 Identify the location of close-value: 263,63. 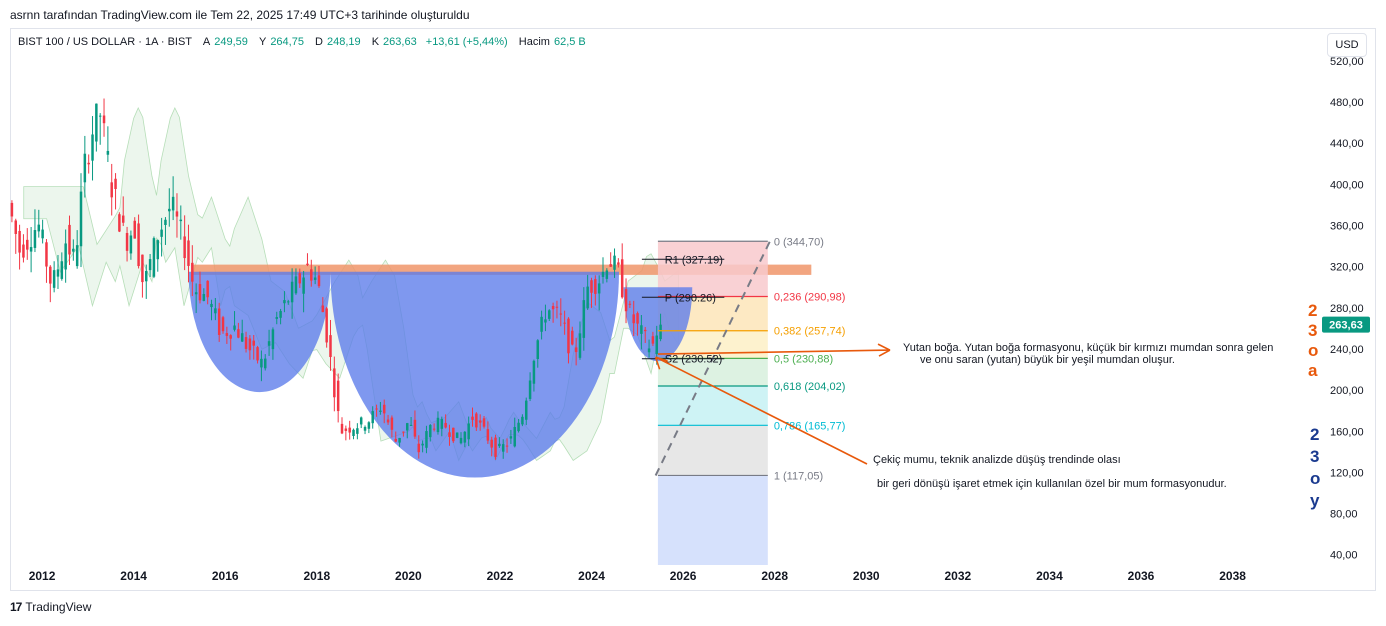
(400, 42).